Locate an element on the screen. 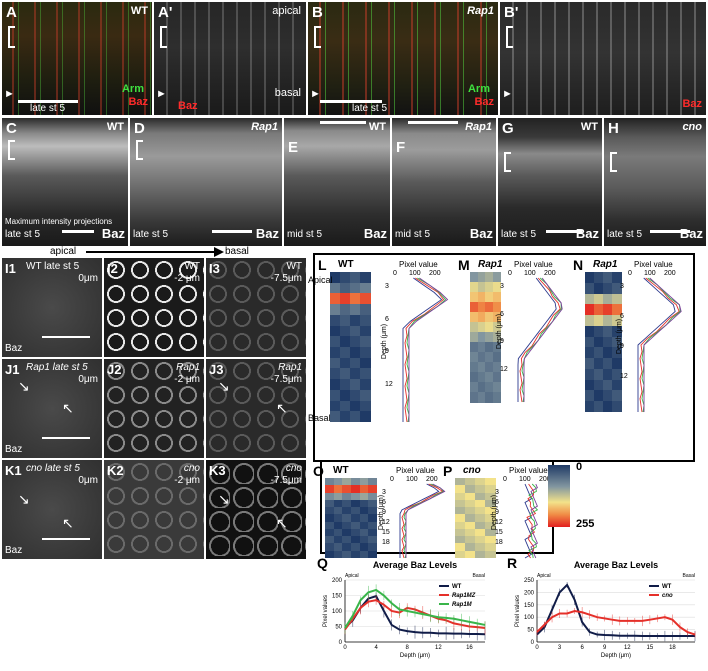 This screenshot has width=708, height=671. tick-y: 12 is located at coordinates (386, 522).